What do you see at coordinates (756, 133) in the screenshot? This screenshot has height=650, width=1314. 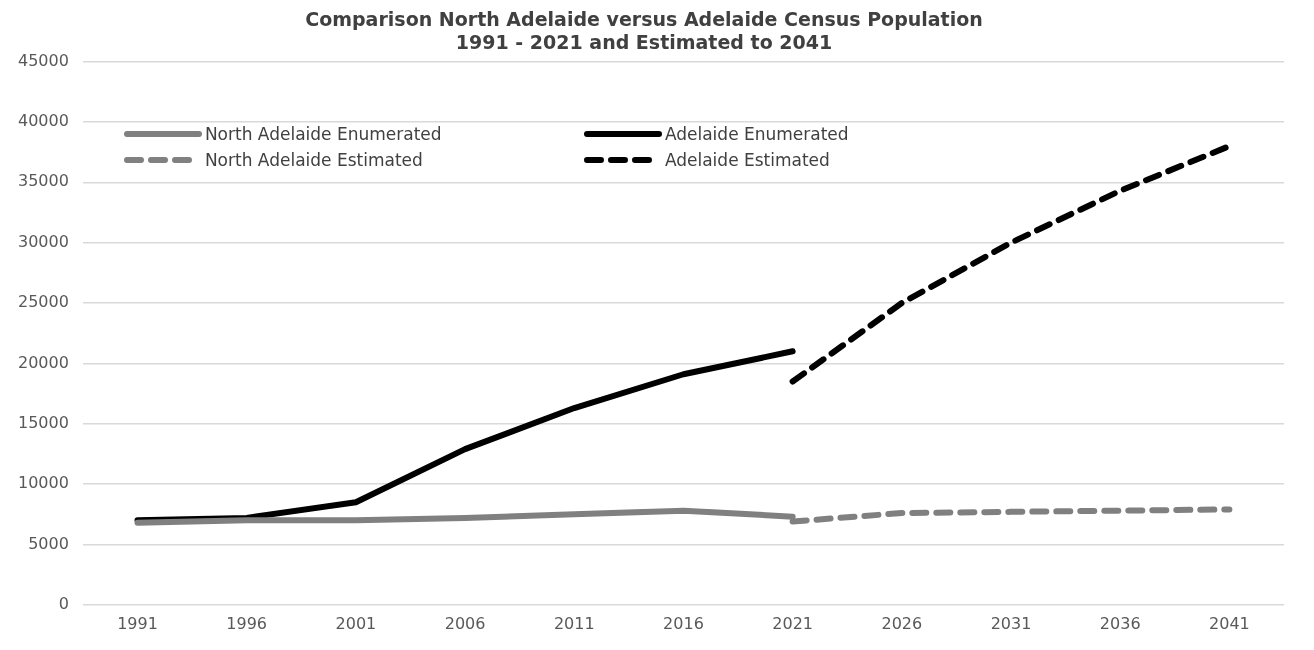 I see `legend-label: Adelaide Enumerated` at bounding box center [756, 133].